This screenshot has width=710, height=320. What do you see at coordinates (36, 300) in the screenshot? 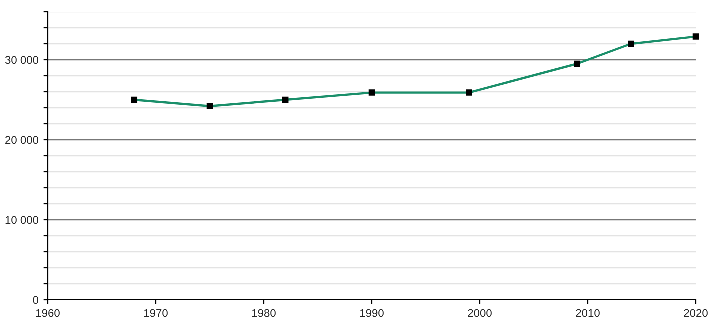
I see `y-tick-label: 0` at bounding box center [36, 300].